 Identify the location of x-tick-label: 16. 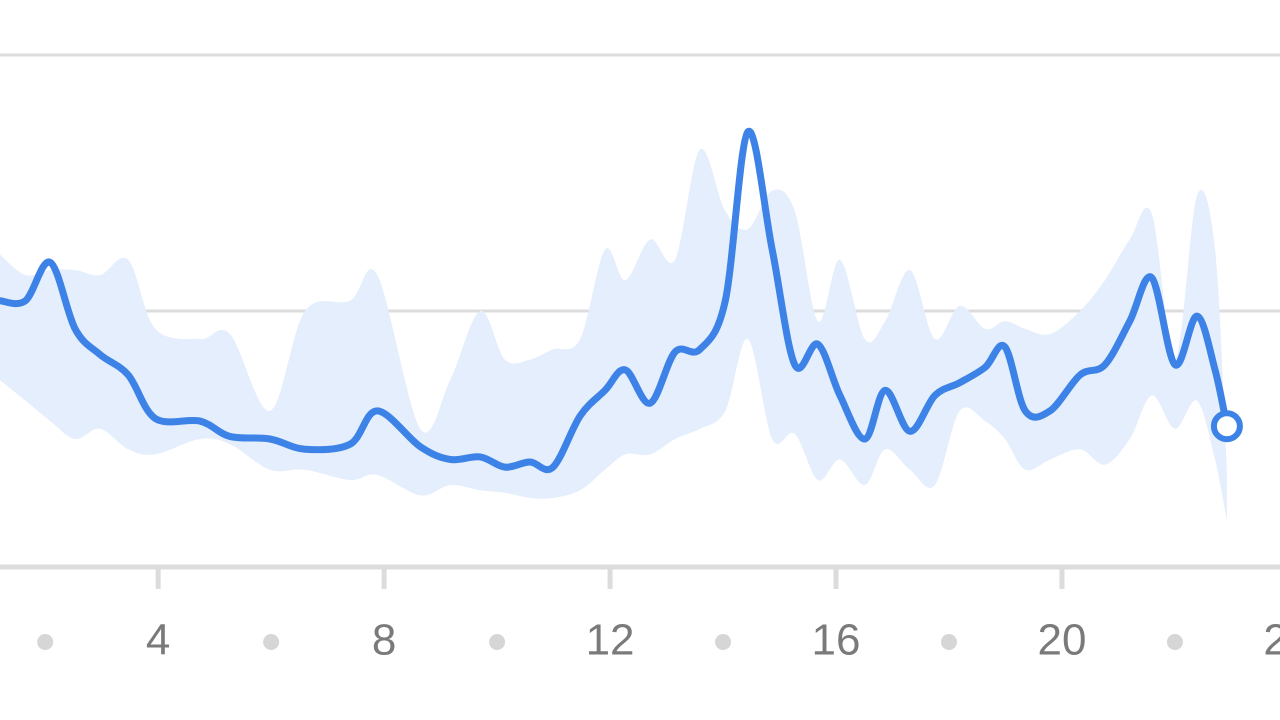
(836, 640).